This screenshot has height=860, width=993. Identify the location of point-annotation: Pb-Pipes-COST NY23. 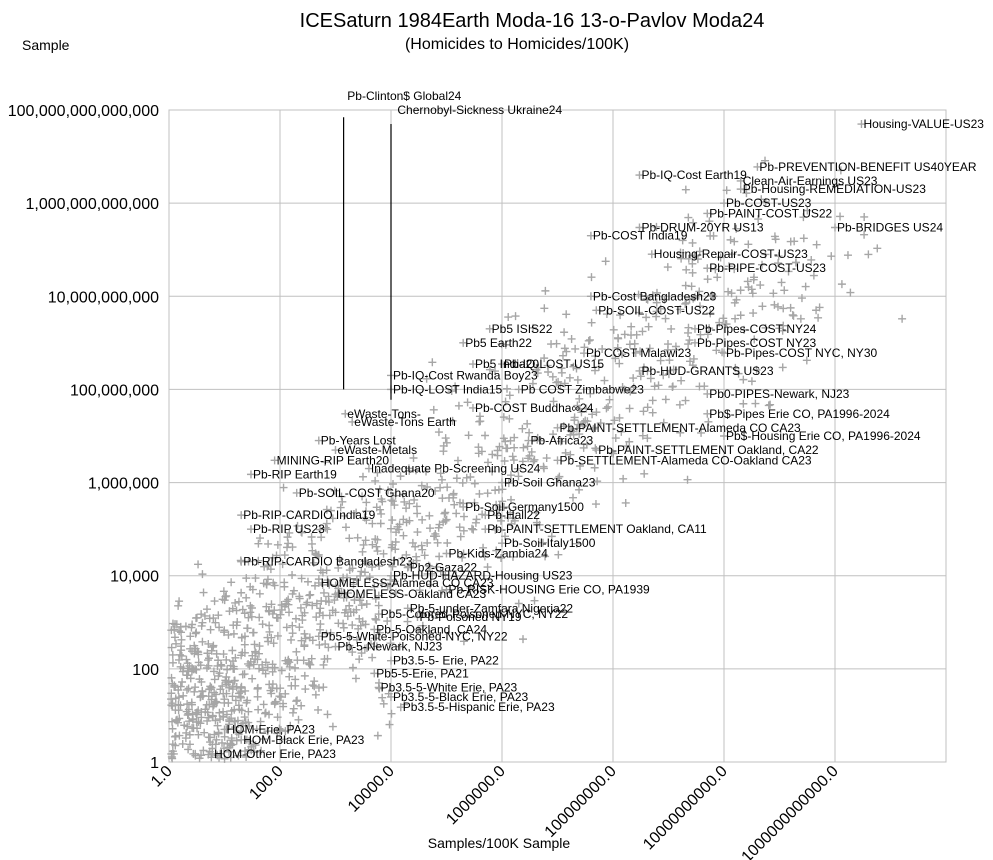
(756, 343).